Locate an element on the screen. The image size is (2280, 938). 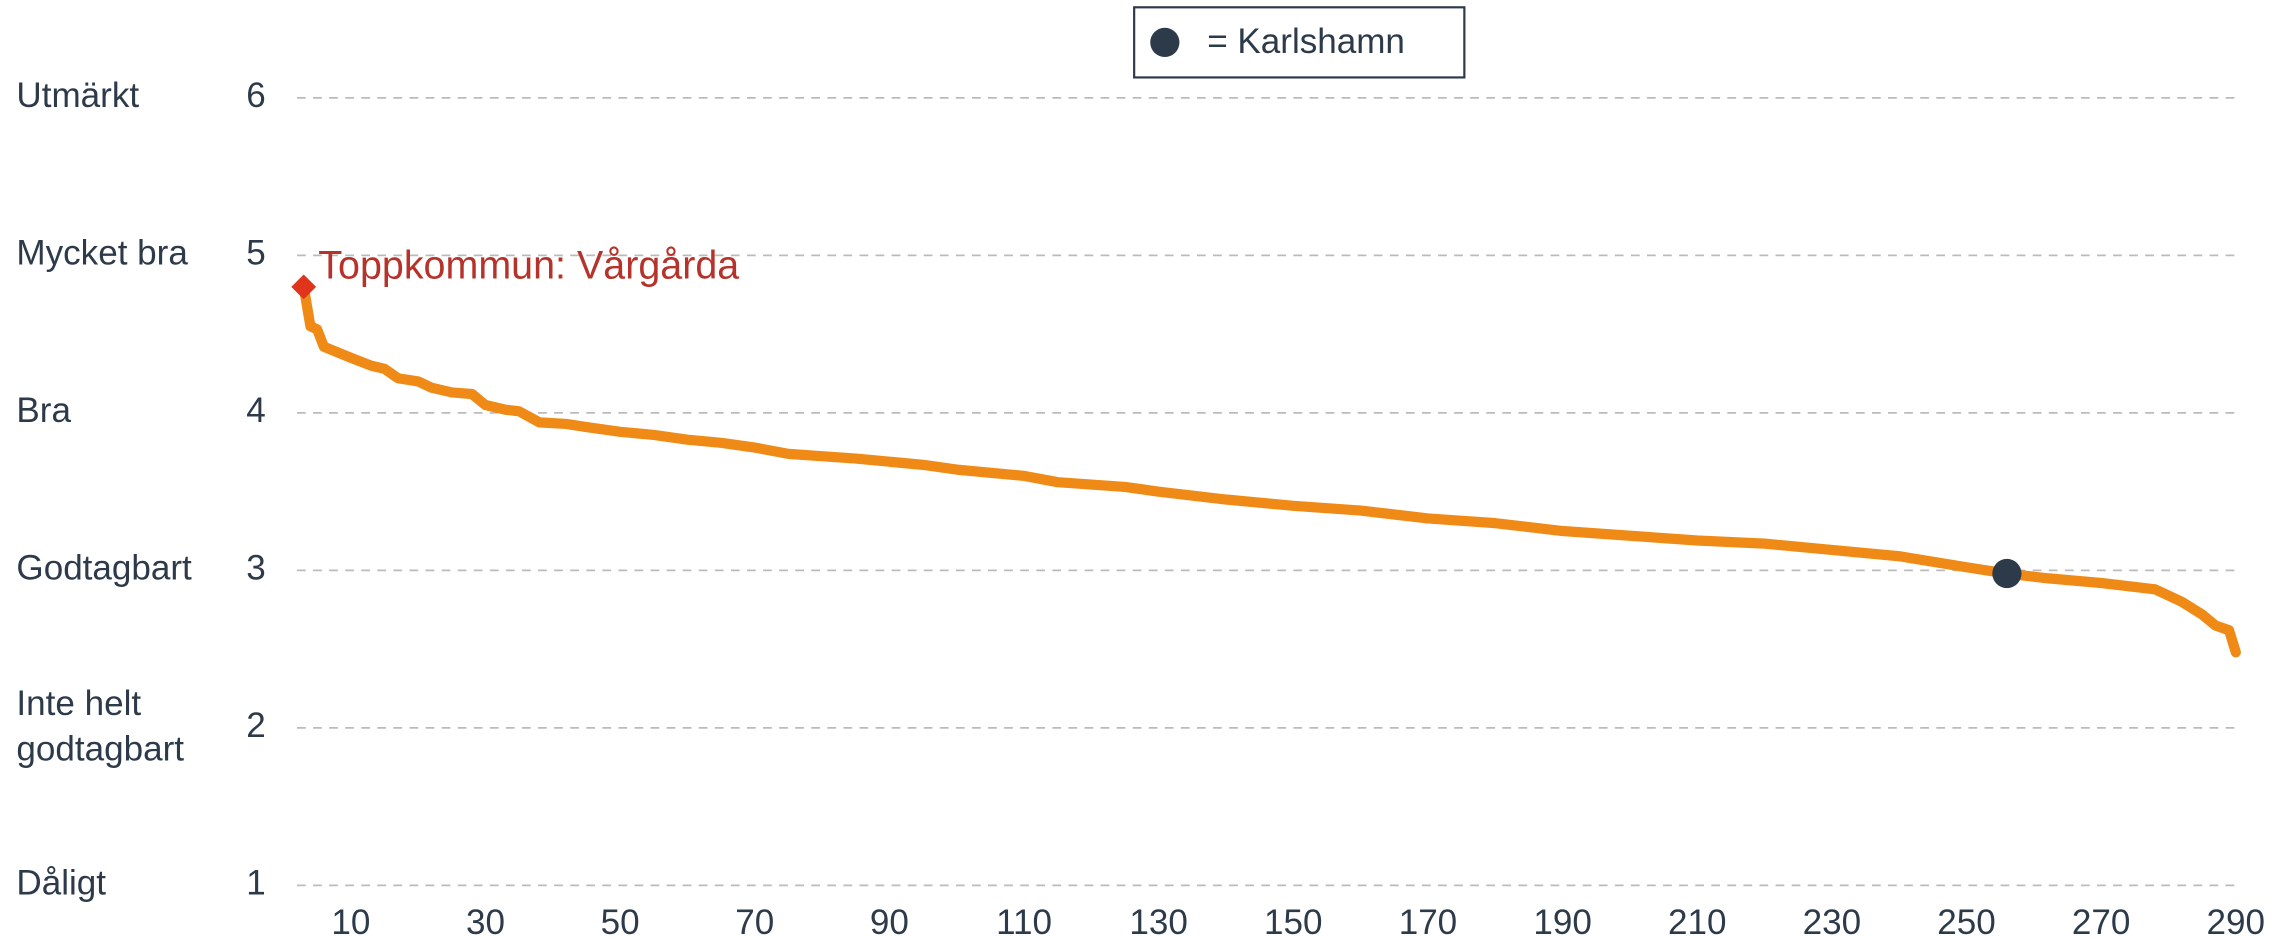
x-tick-label: 110 is located at coordinates (1024, 920).